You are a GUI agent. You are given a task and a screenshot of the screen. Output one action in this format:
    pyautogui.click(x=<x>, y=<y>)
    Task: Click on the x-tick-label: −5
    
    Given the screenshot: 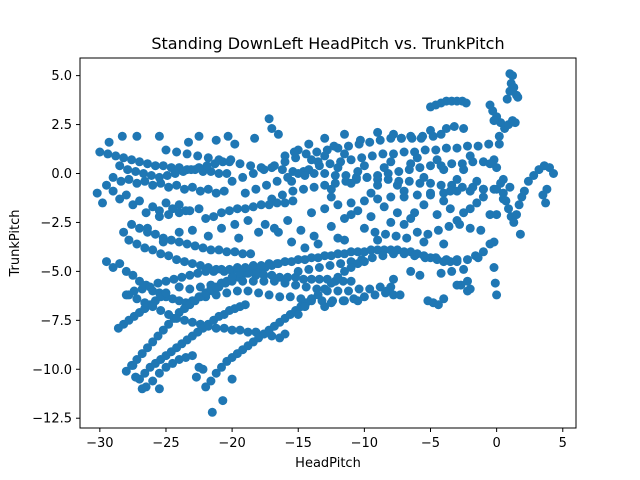 What is the action you would take?
    pyautogui.click(x=430, y=443)
    